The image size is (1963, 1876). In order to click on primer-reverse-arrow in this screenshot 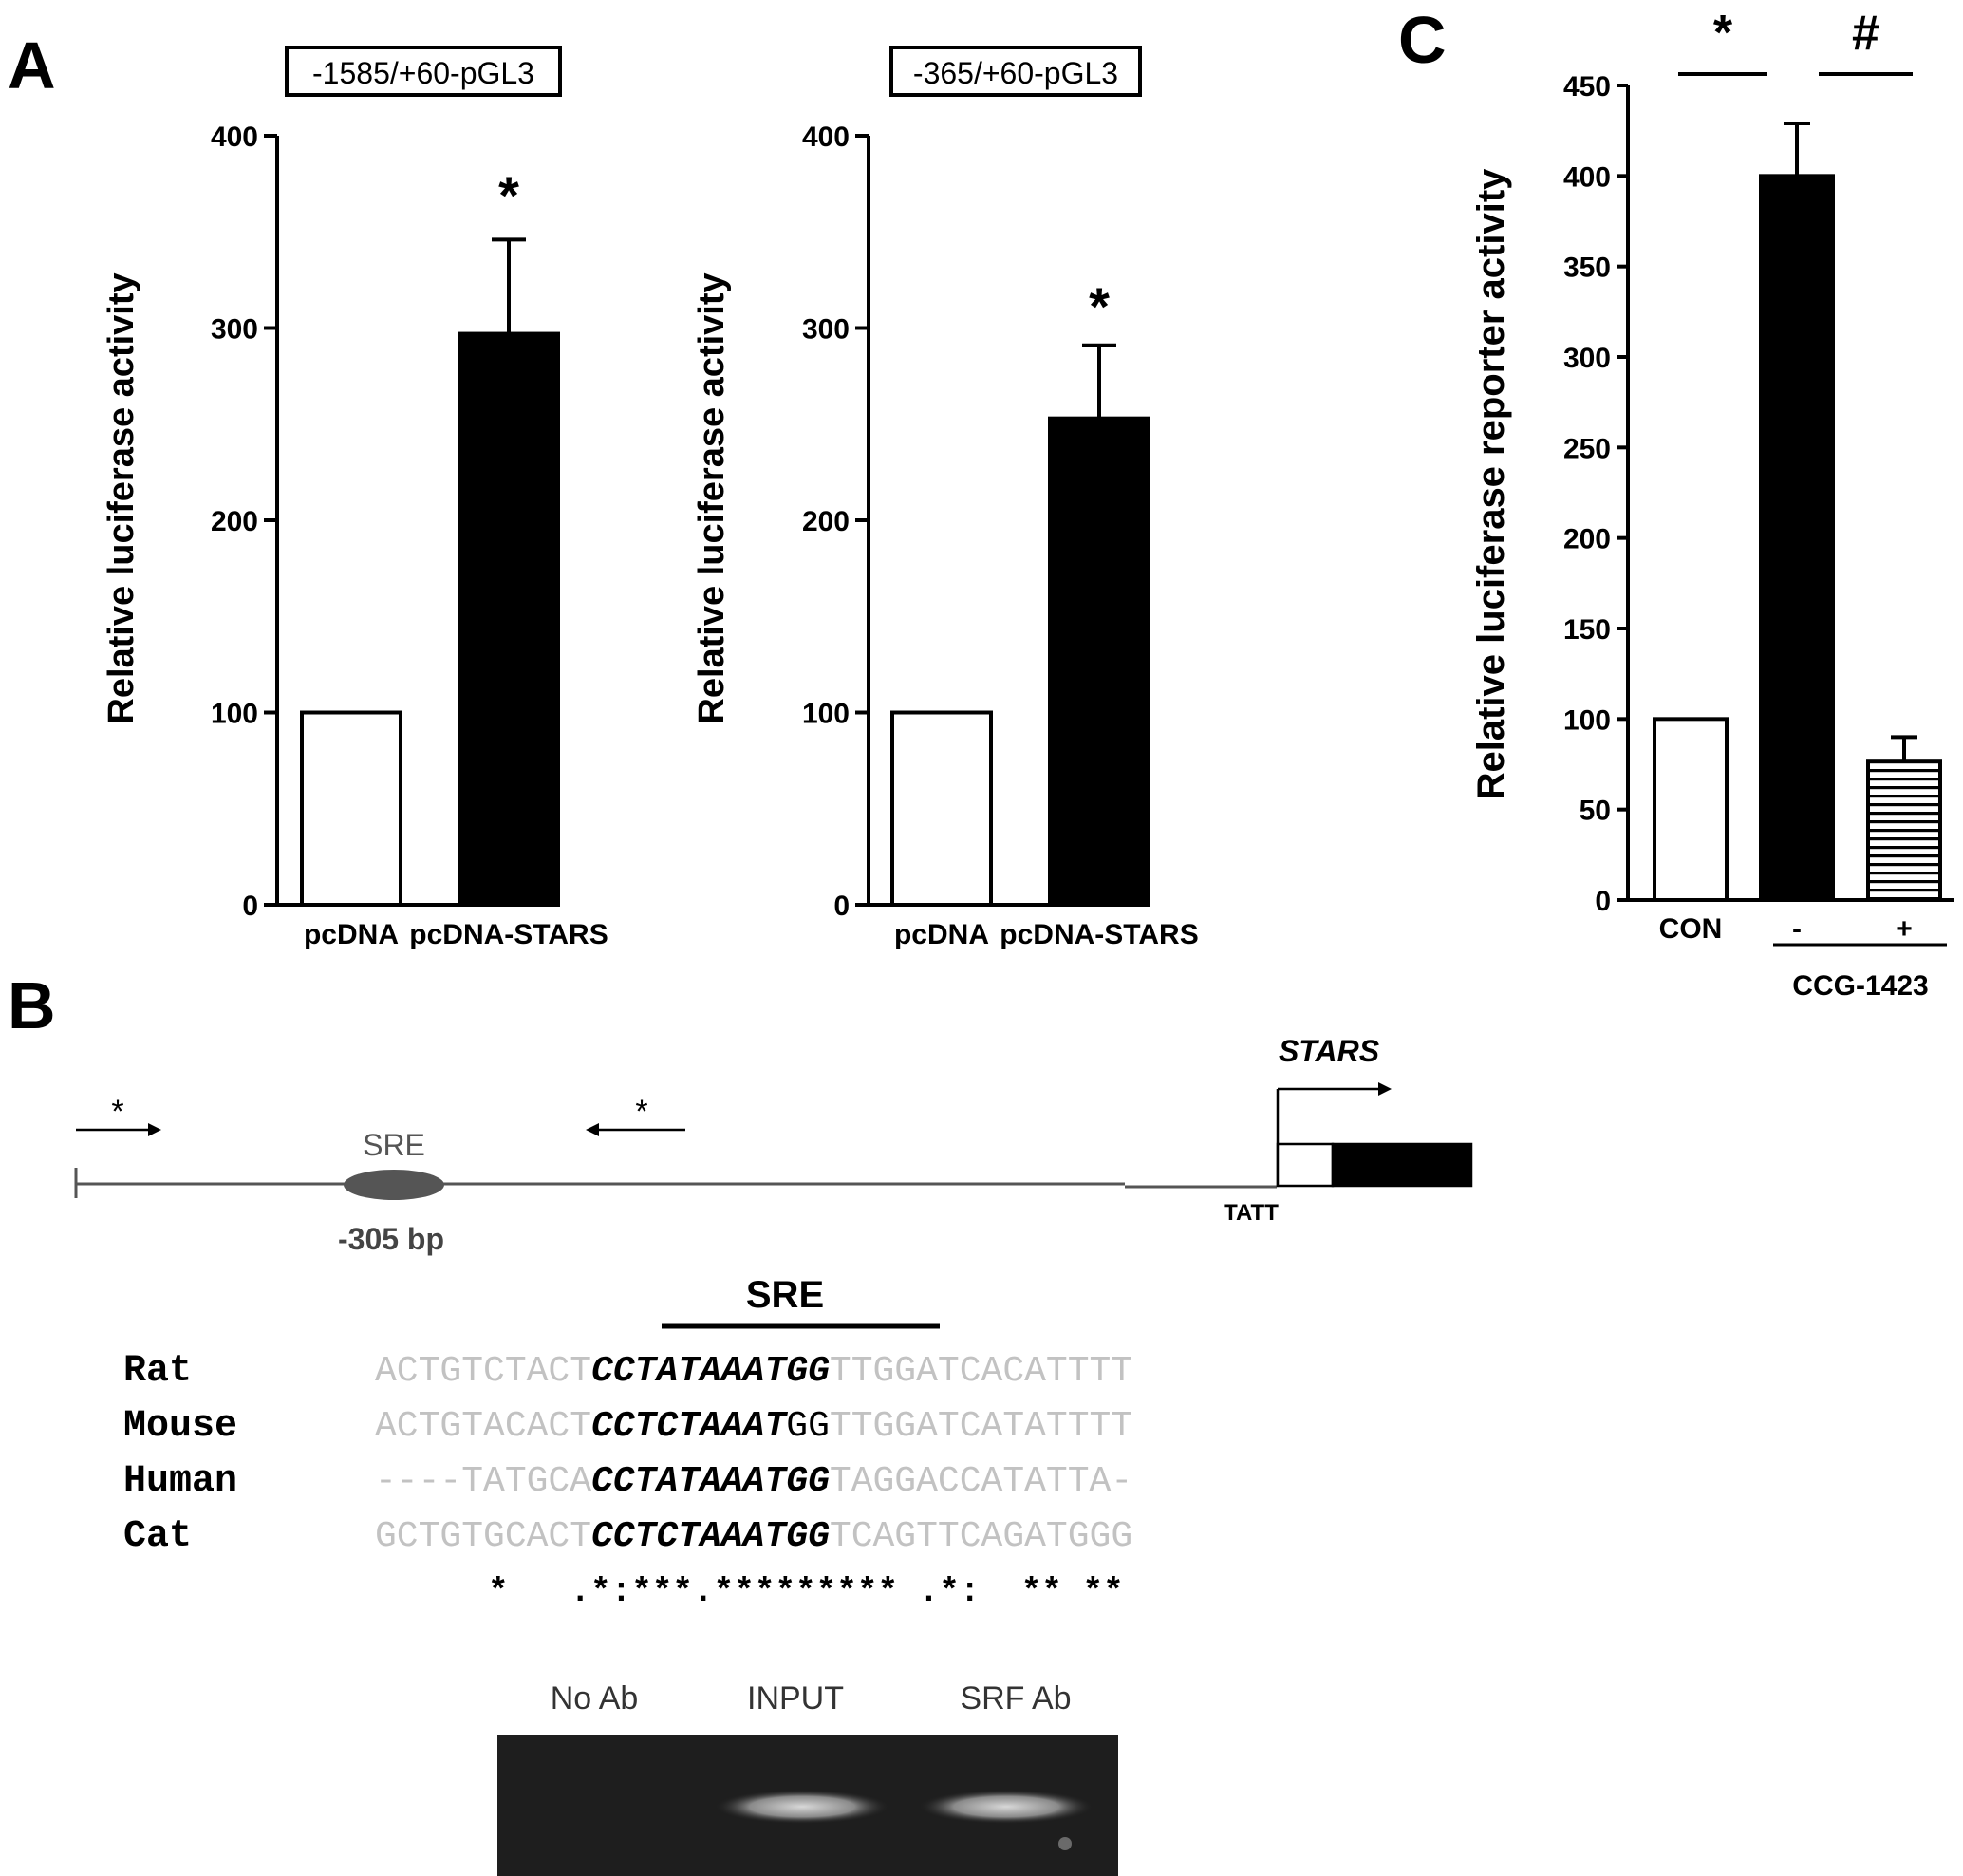, I will do `click(635, 1129)`.